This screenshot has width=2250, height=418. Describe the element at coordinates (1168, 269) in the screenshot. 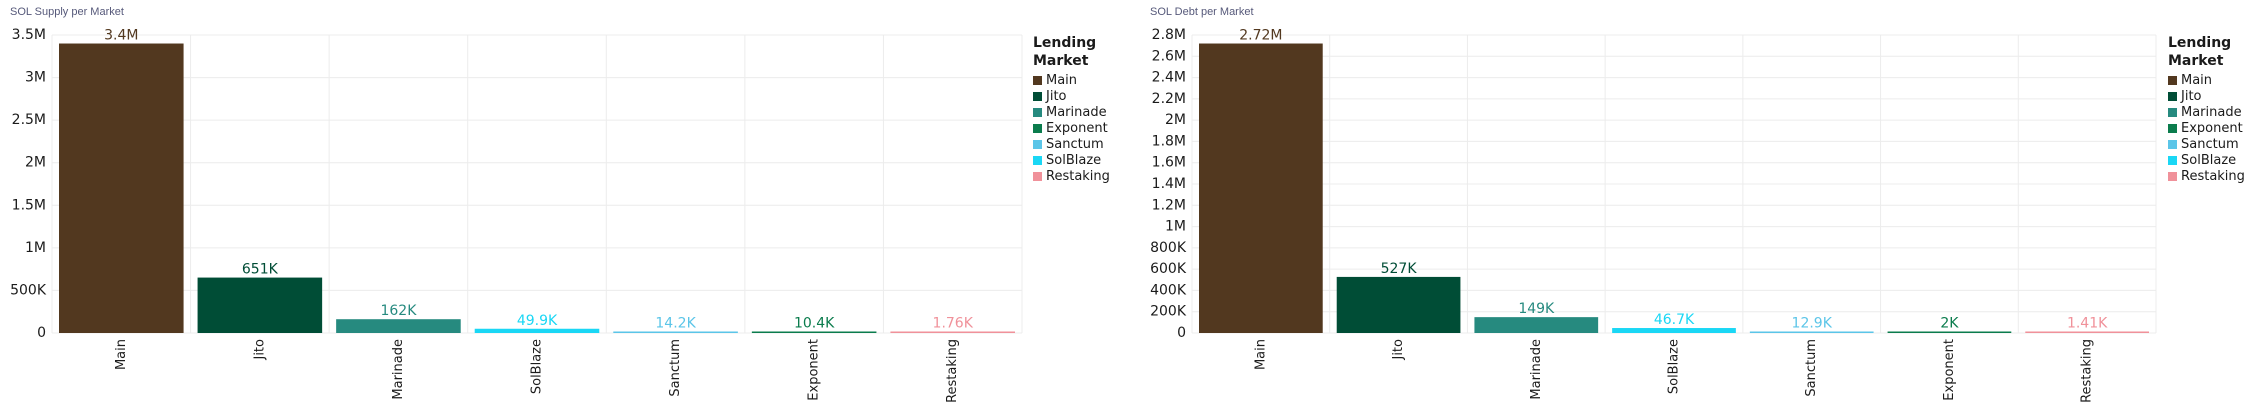

I see `y-tick-label: 600K` at that location.